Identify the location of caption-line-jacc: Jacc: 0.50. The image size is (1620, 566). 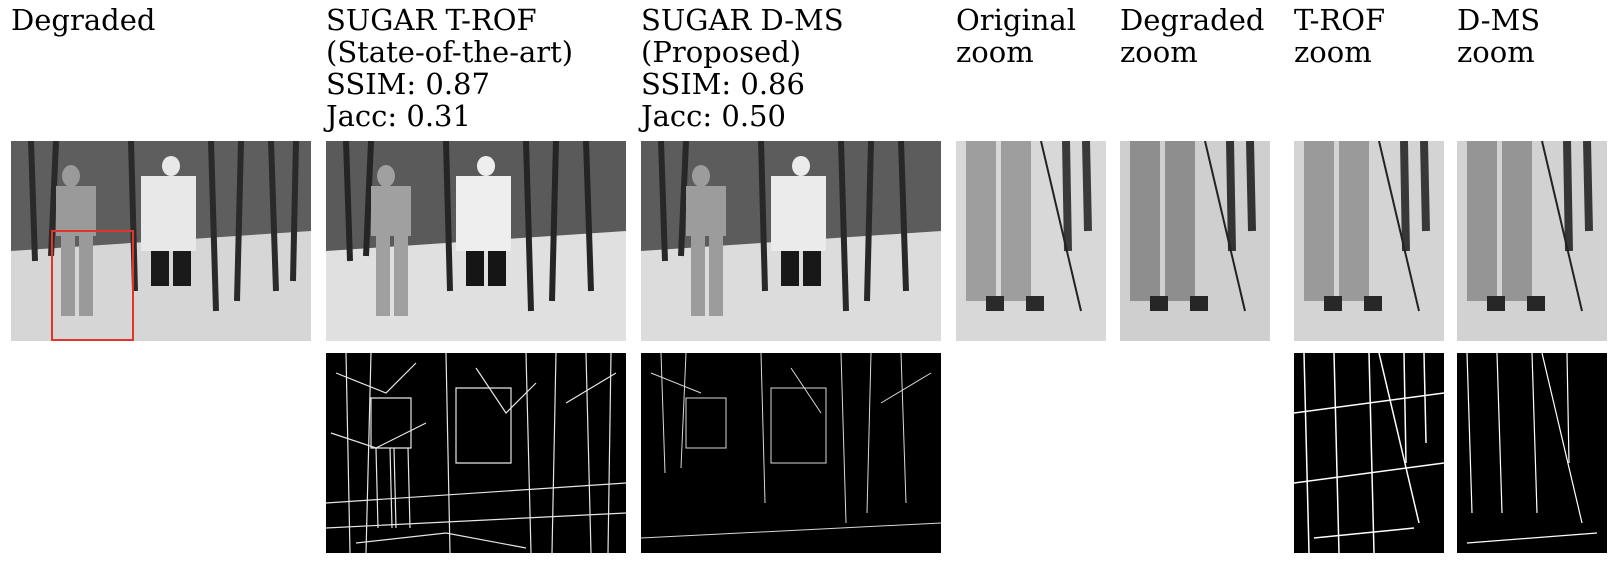
(713, 116).